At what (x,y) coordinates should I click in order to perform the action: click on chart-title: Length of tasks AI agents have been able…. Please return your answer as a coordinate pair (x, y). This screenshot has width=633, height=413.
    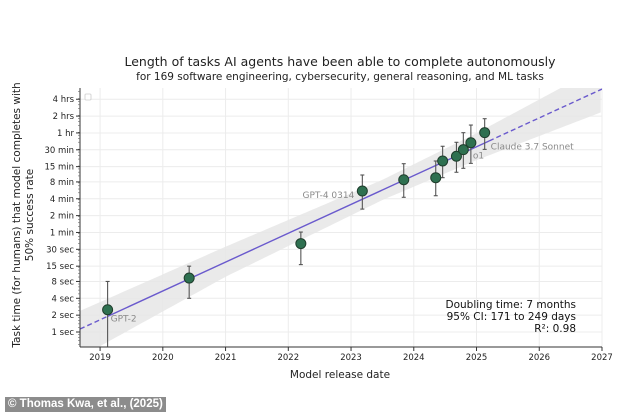
    Looking at the image, I should click on (340, 61).